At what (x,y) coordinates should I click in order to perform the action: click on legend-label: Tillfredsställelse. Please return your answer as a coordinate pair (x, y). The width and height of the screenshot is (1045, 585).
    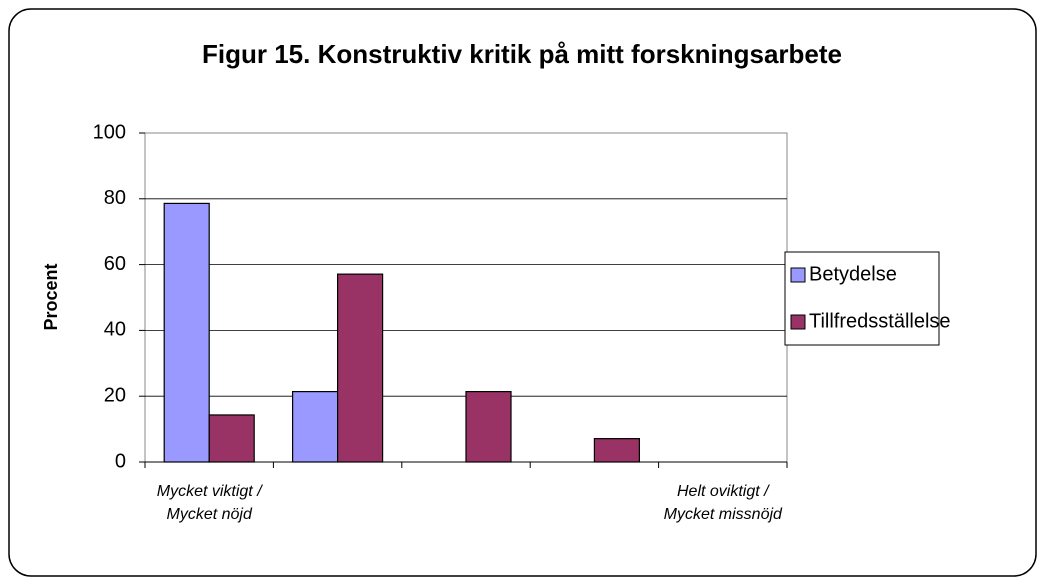
    Looking at the image, I should click on (880, 321).